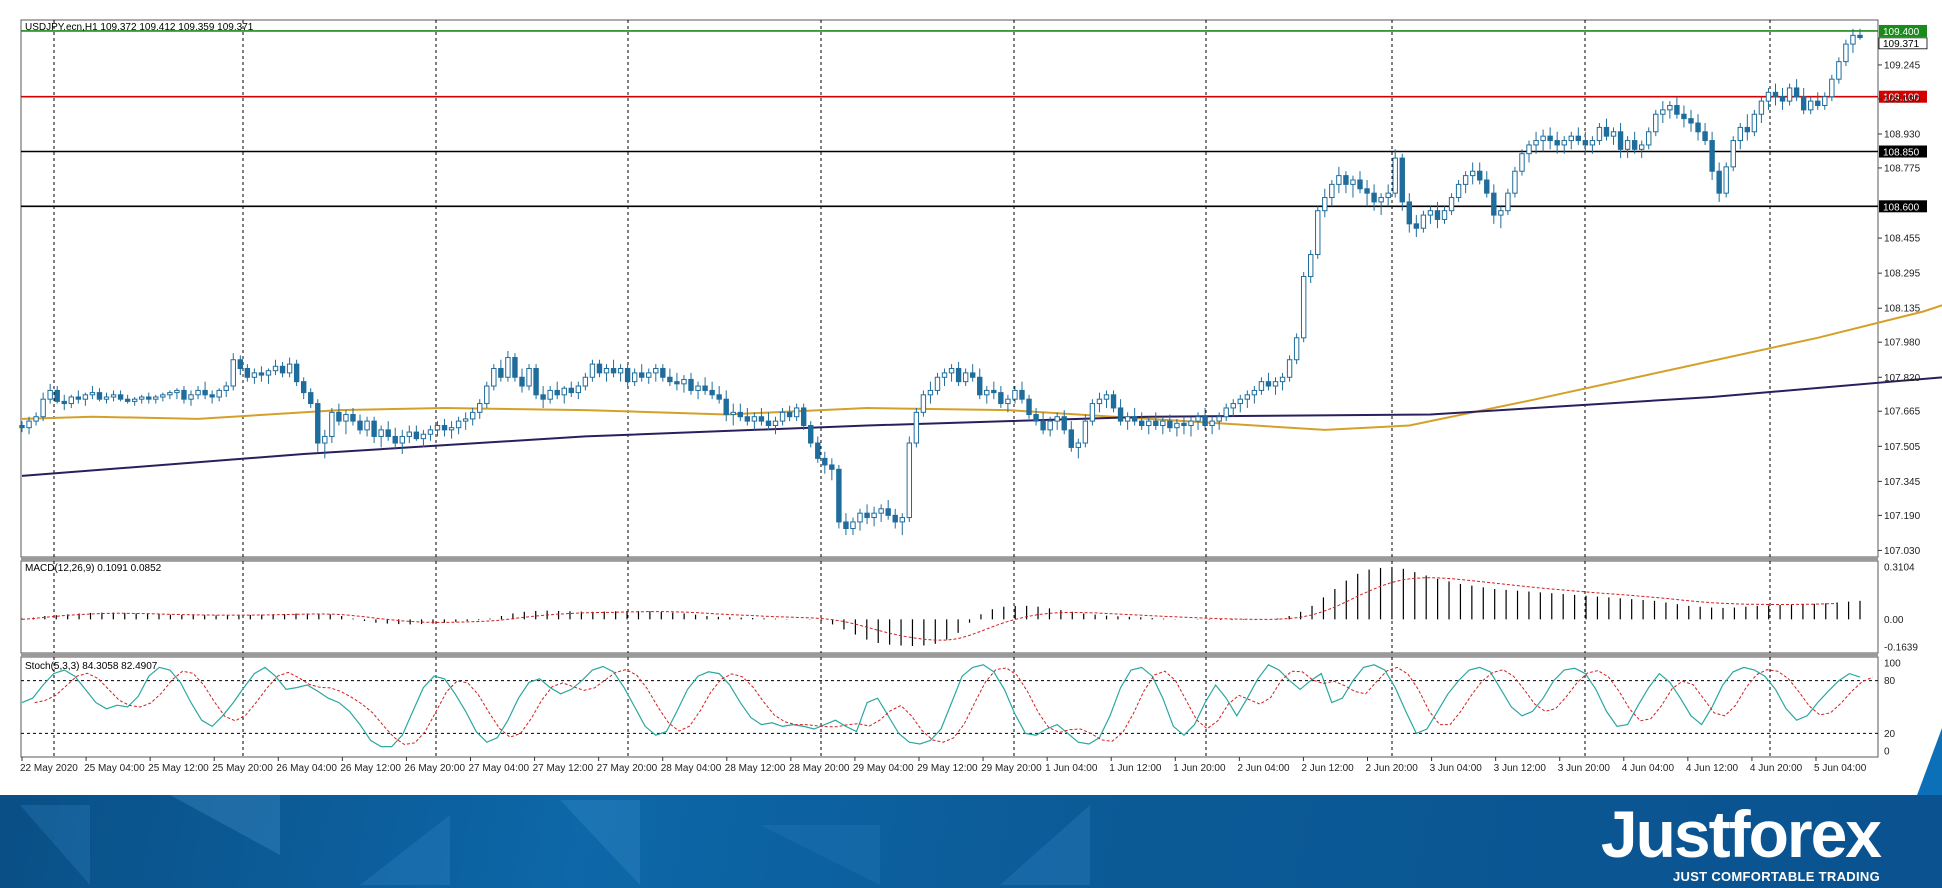 The height and width of the screenshot is (888, 1942). Describe the element at coordinates (1890, 681) in the screenshot. I see `stoch-y-tick-label: 80` at that location.